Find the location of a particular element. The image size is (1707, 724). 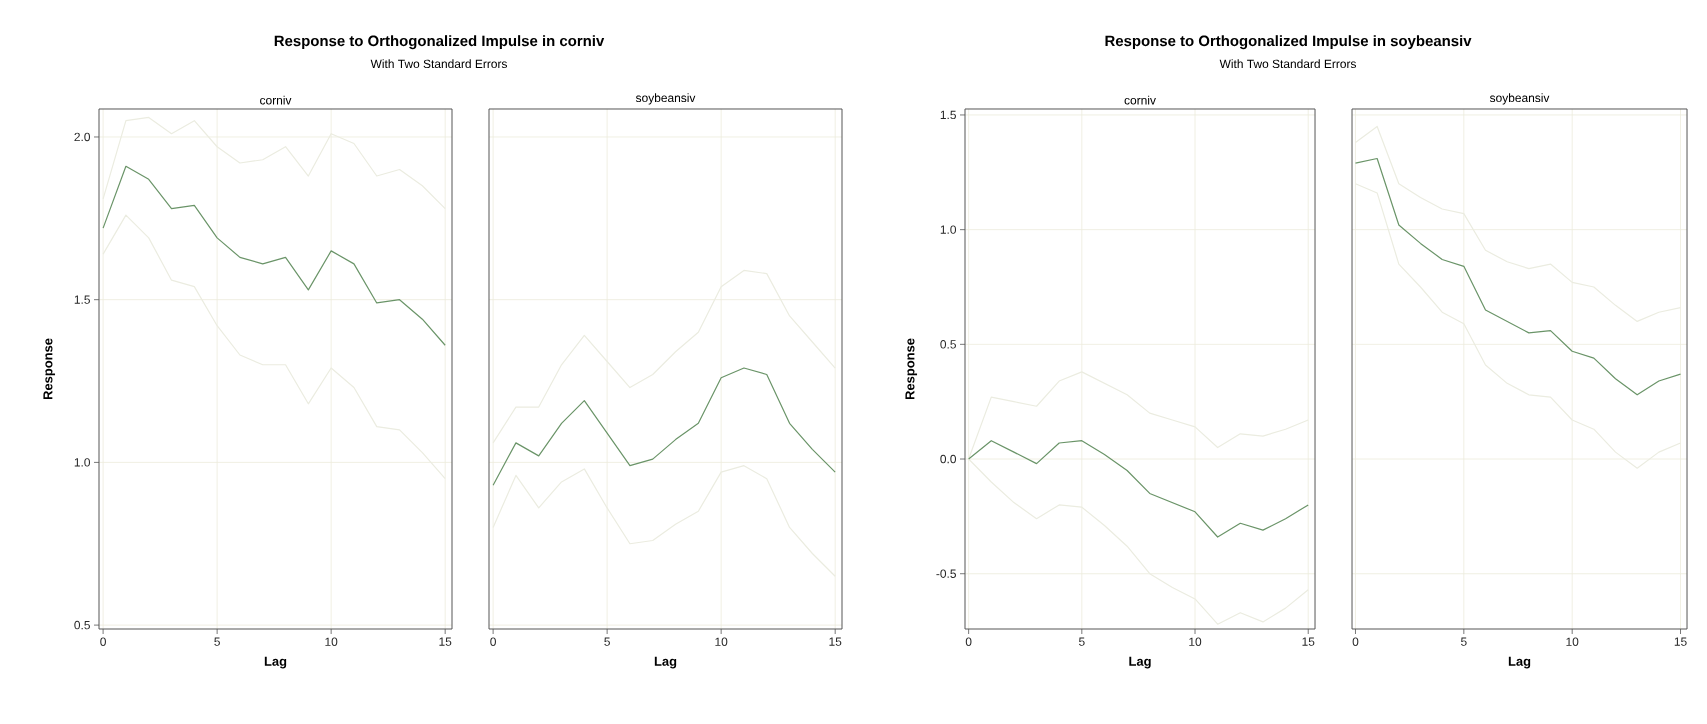

line-series is located at coordinates (274, 255).